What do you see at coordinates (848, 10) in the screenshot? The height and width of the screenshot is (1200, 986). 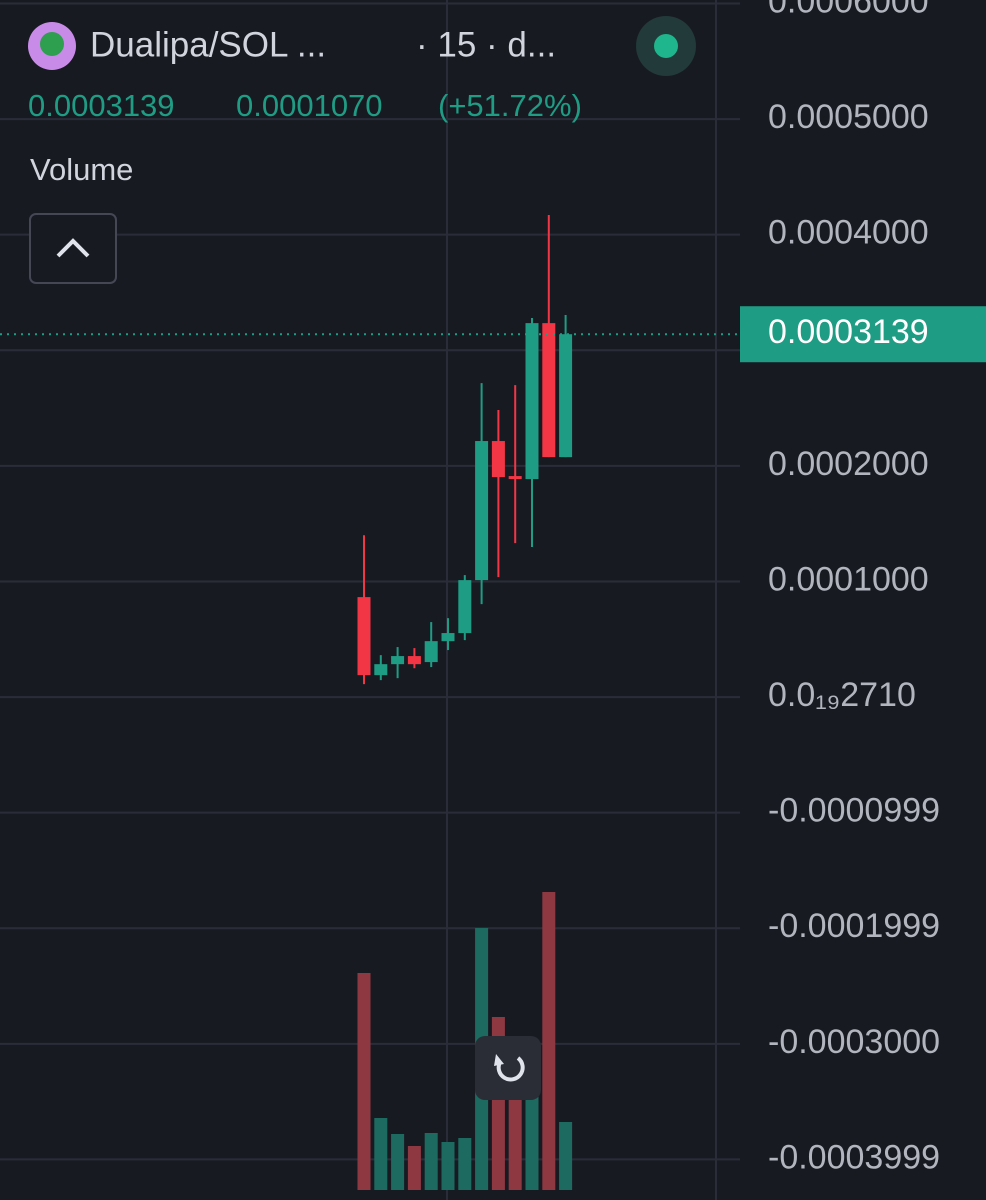 I see `y-tick-label: 0.0006000` at bounding box center [848, 10].